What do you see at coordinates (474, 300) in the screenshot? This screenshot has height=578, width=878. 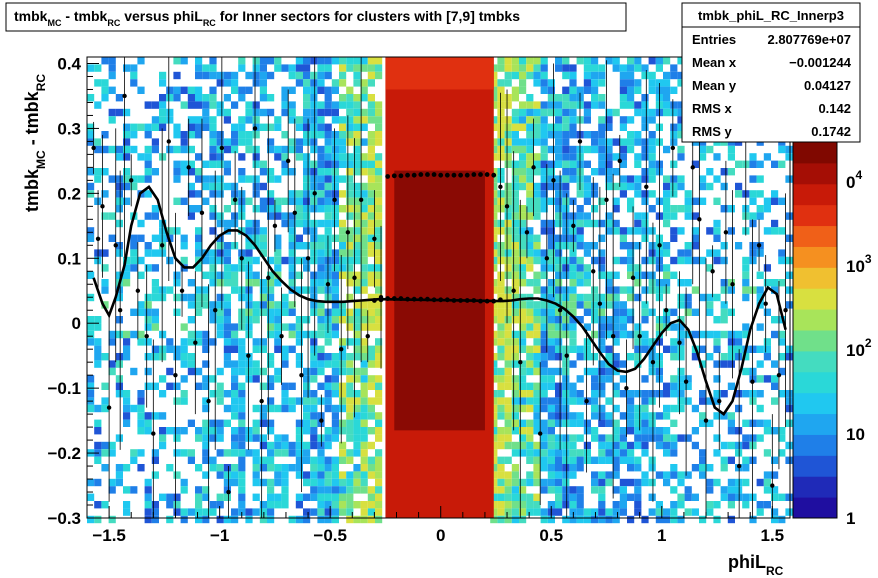 I see `profile-mid-point` at bounding box center [474, 300].